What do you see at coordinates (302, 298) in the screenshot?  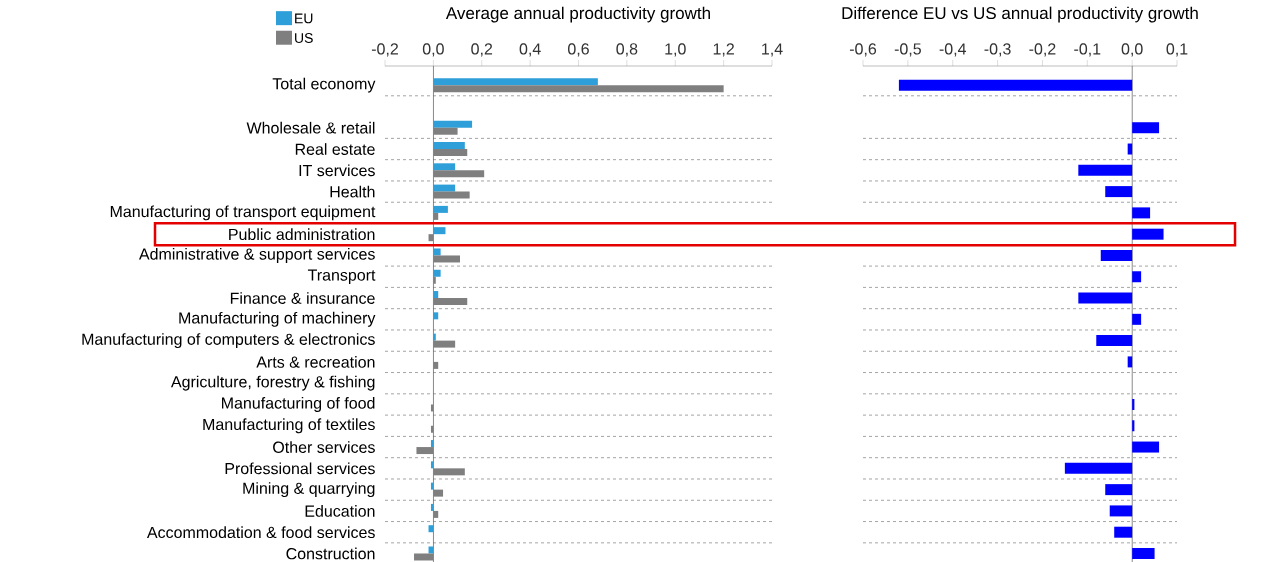 I see `y-tick-label: Finance & insurance` at bounding box center [302, 298].